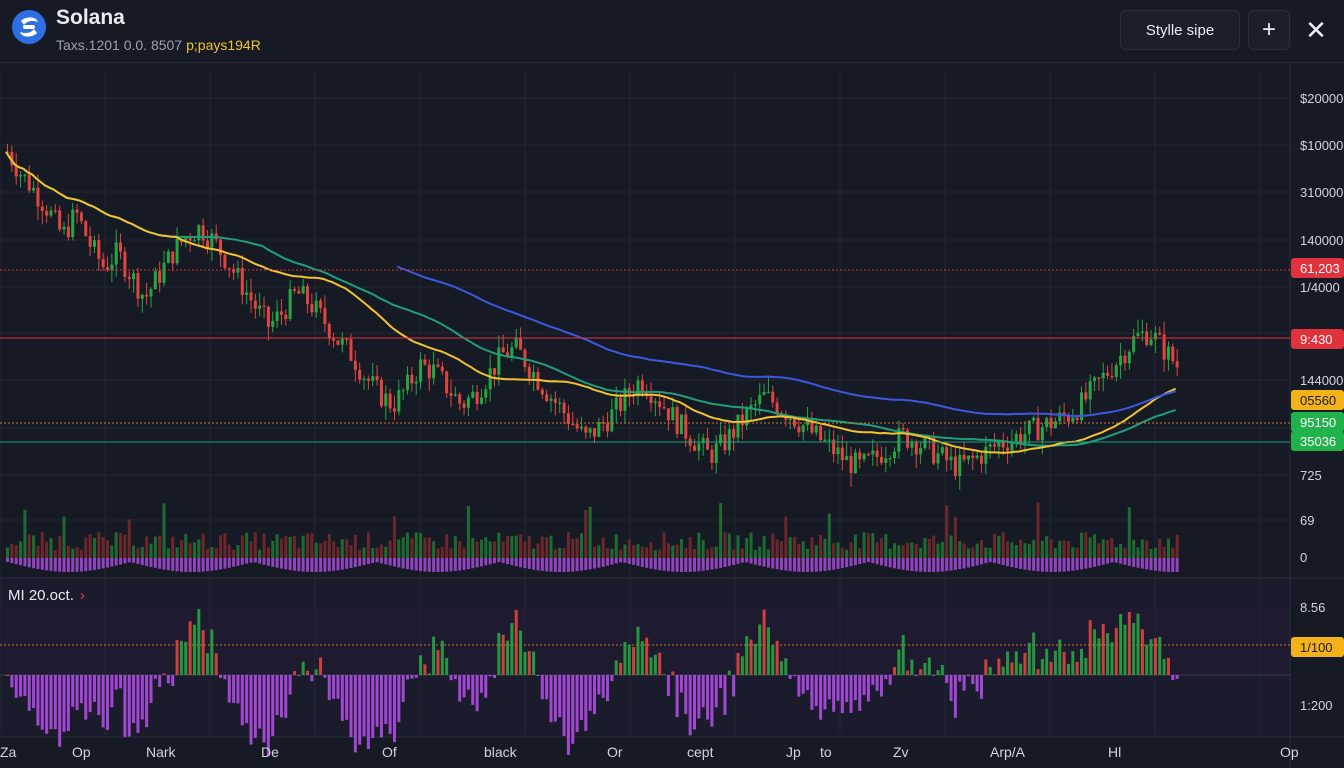 The height and width of the screenshot is (768, 1344). I want to click on indicator-label: MI 20.oct. ›, so click(46, 595).